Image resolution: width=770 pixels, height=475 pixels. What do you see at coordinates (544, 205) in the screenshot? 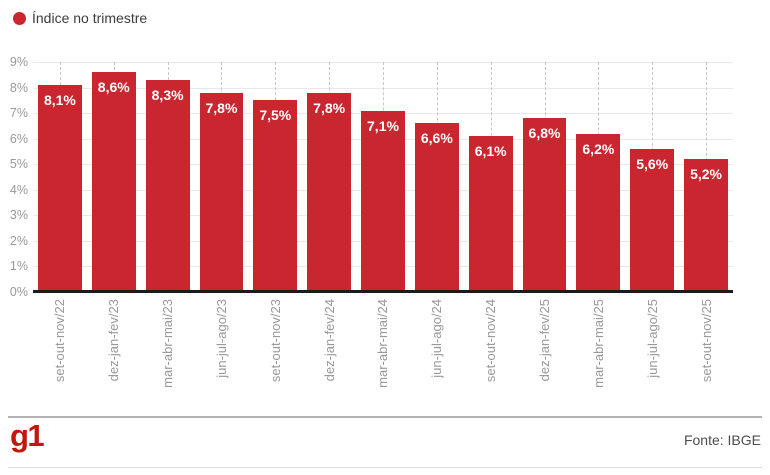
I see `bar: 6,8%` at bounding box center [544, 205].